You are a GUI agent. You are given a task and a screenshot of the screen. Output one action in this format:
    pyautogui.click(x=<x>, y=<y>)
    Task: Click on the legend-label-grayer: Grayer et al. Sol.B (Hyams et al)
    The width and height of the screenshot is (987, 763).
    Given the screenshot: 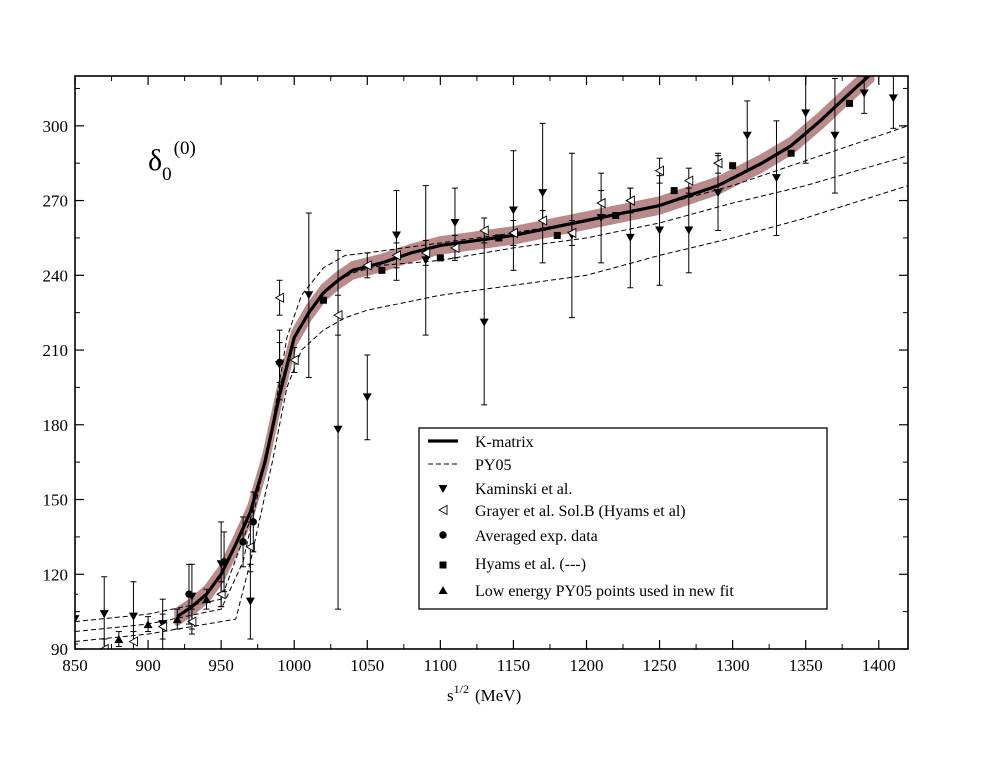 What is the action you would take?
    pyautogui.click(x=580, y=511)
    